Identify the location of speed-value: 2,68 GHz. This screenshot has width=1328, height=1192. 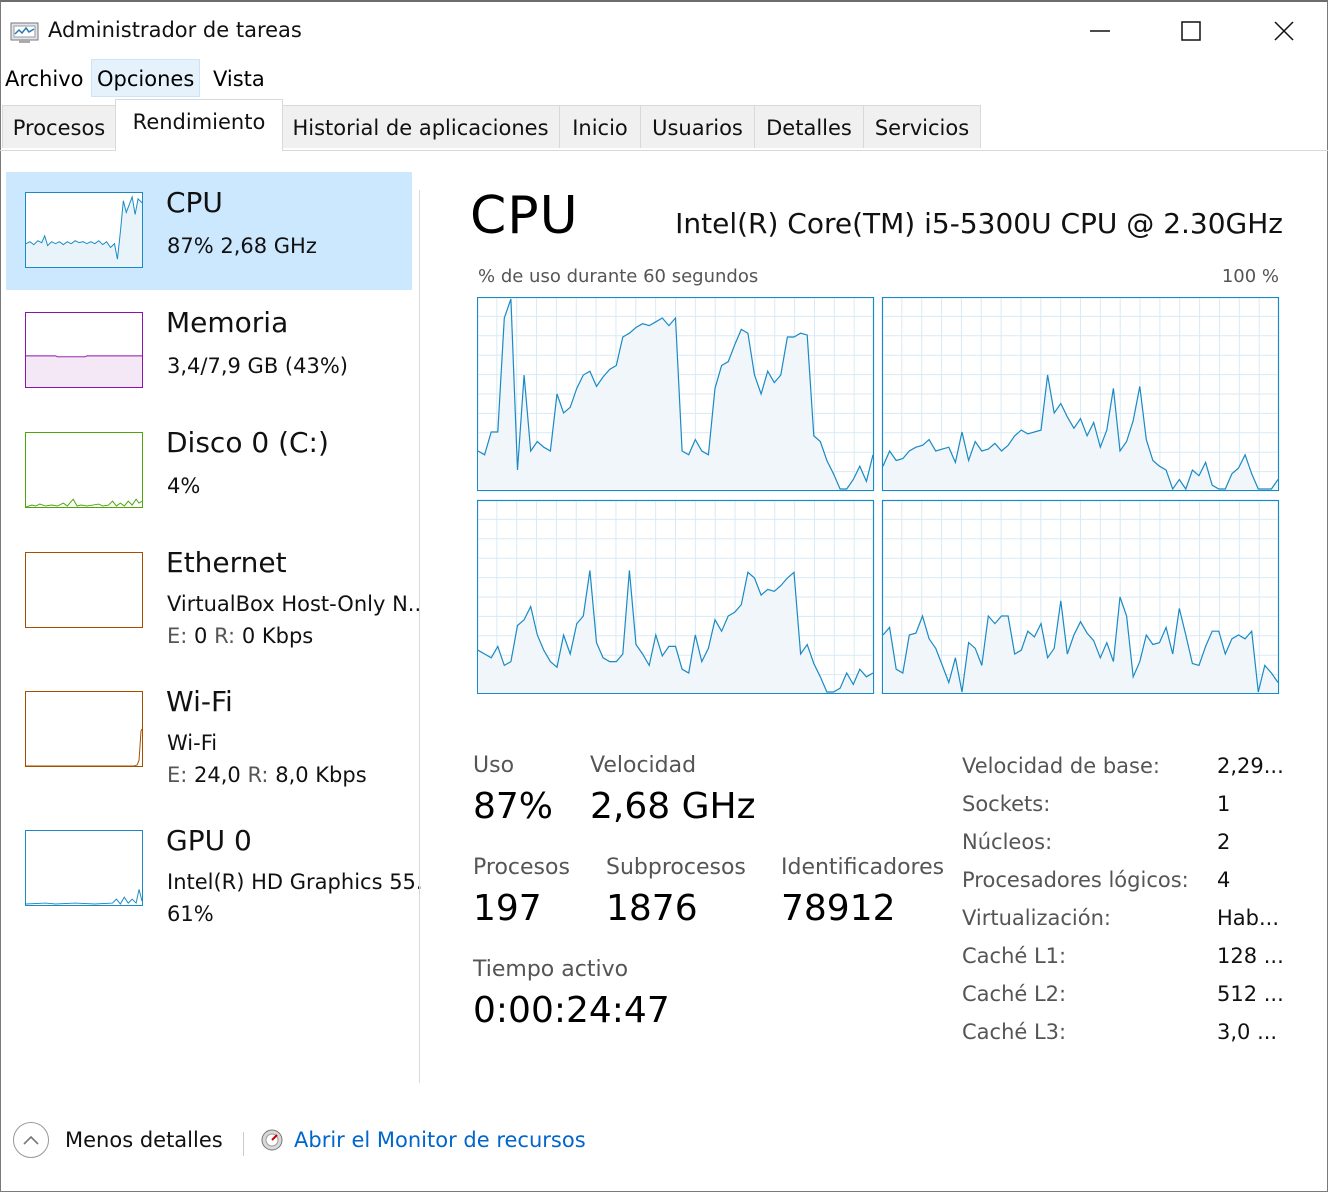
(673, 806).